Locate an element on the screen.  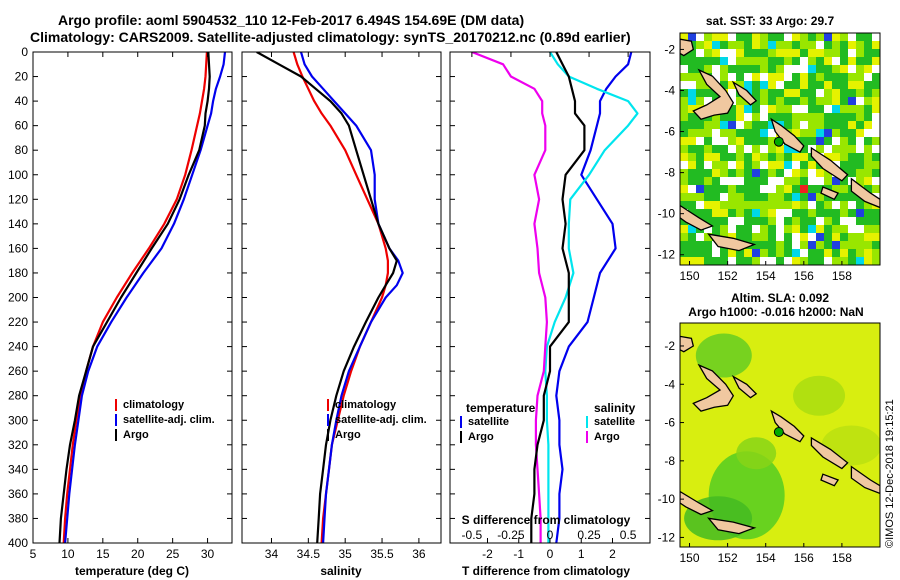
temp-legend-label: Argo is located at coordinates (136, 435).